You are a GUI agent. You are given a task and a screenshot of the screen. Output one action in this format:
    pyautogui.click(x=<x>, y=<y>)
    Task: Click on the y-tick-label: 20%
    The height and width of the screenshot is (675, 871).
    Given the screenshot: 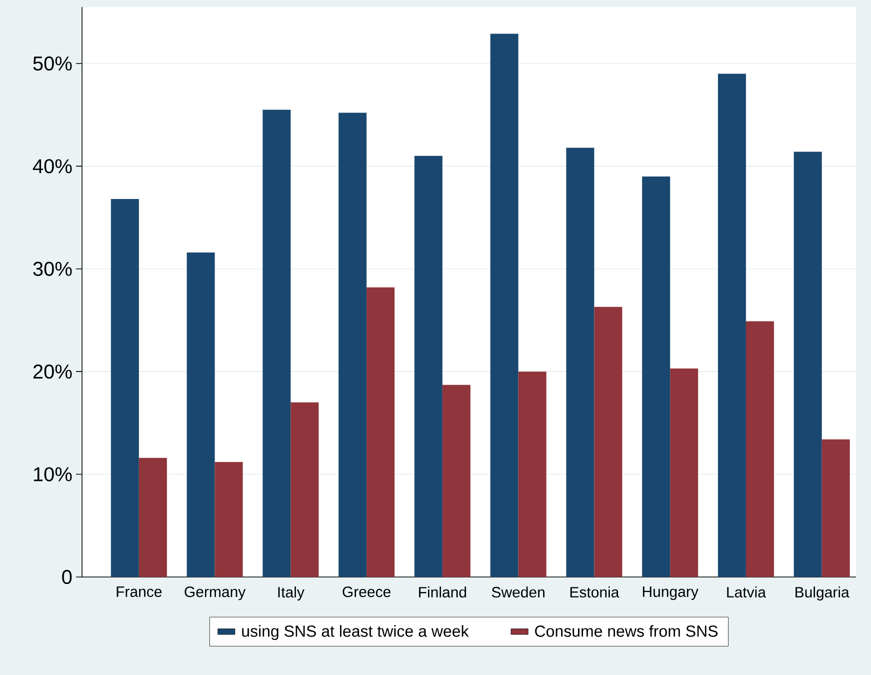 What is the action you would take?
    pyautogui.click(x=52, y=371)
    